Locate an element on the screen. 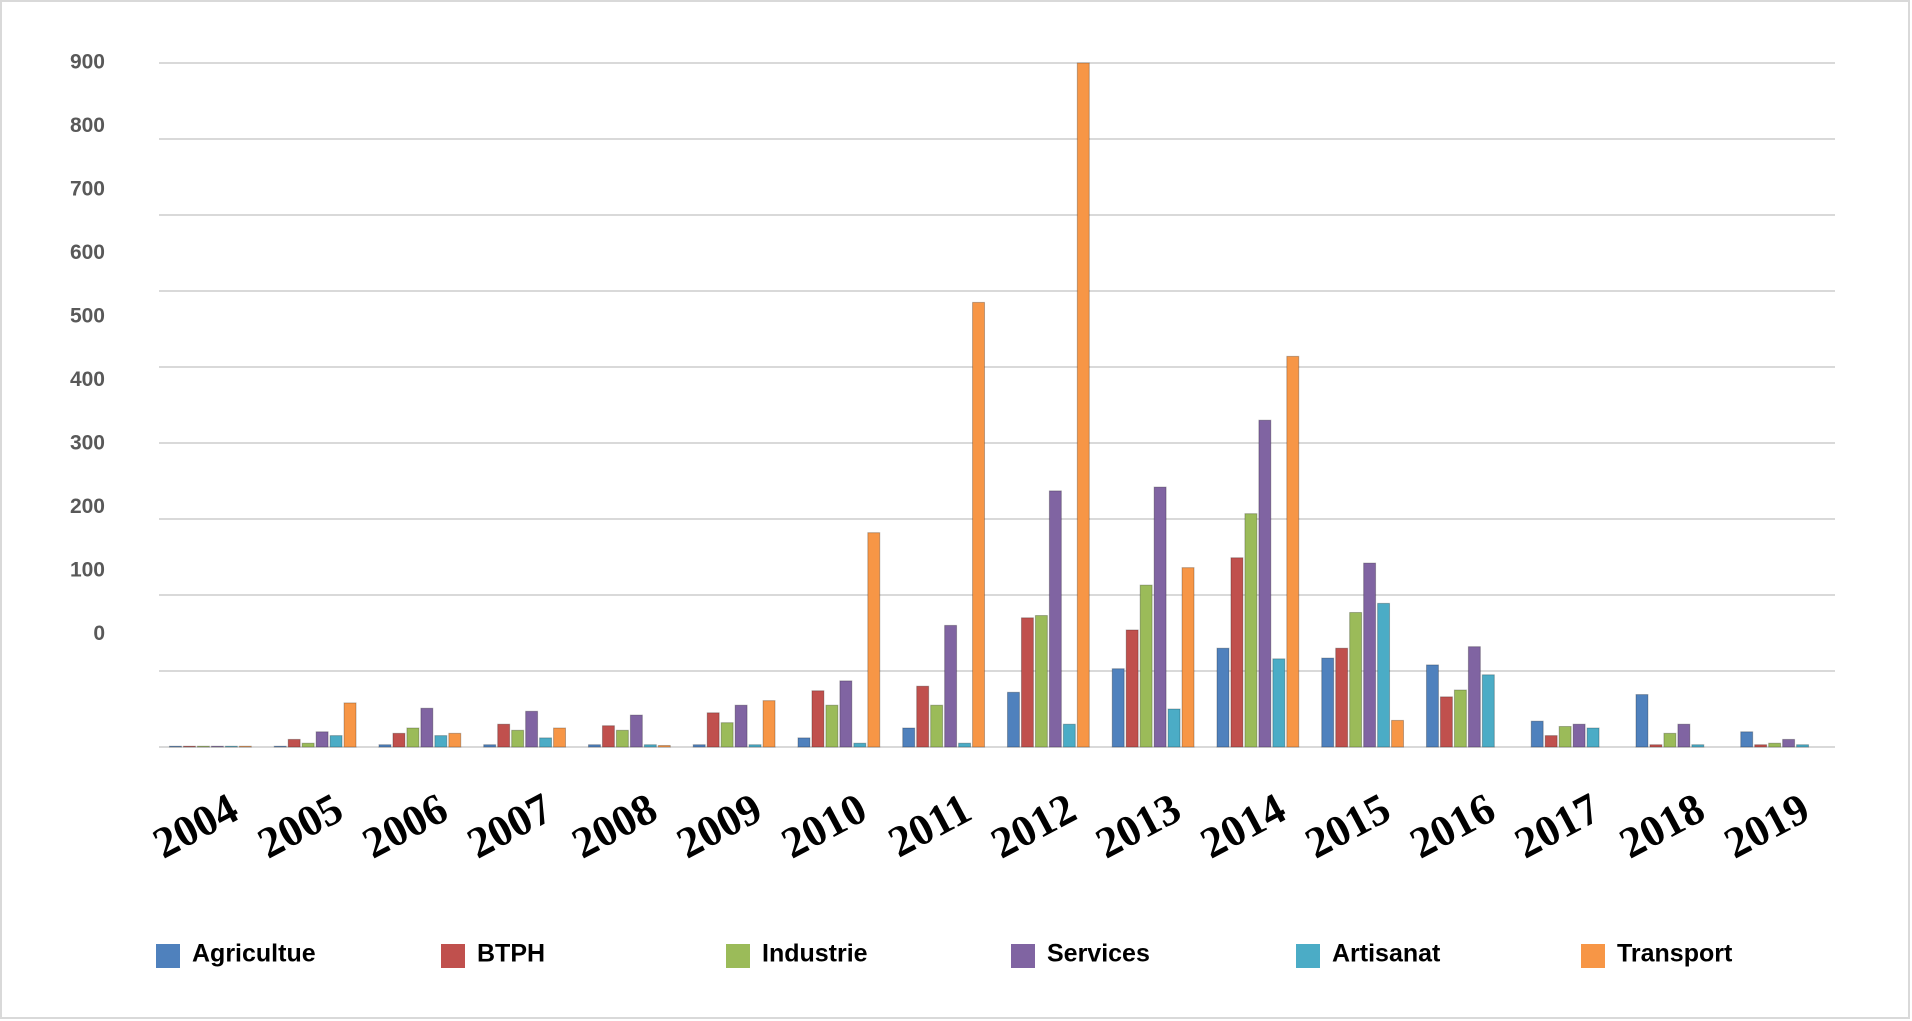 This screenshot has height=1021, width=1912. legend-label: Artisanat is located at coordinates (1386, 954).